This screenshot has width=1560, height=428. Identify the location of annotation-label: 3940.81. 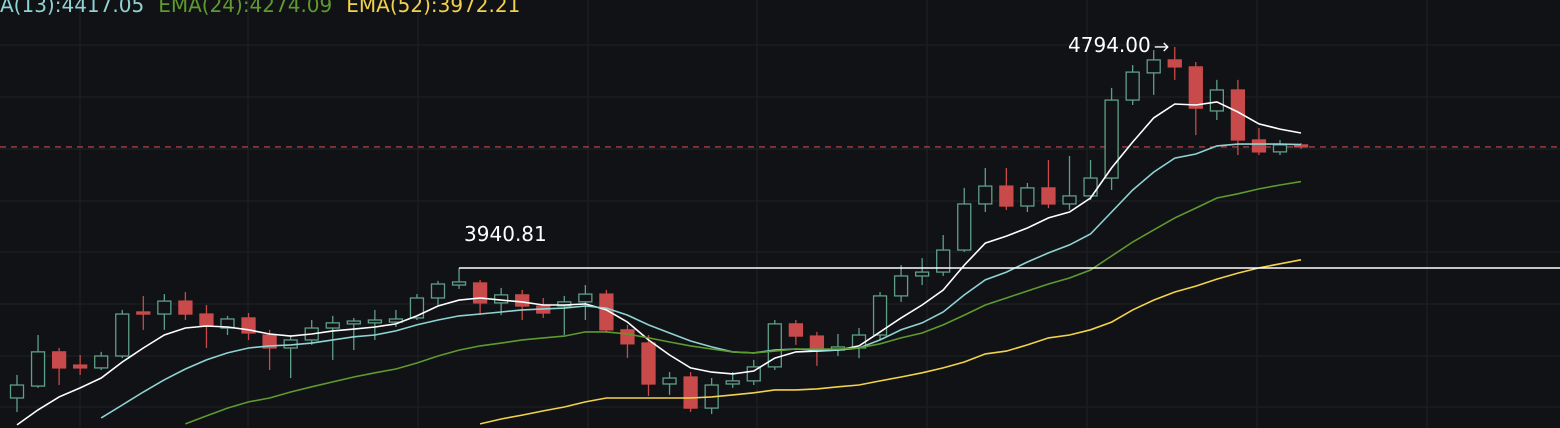
(505, 234).